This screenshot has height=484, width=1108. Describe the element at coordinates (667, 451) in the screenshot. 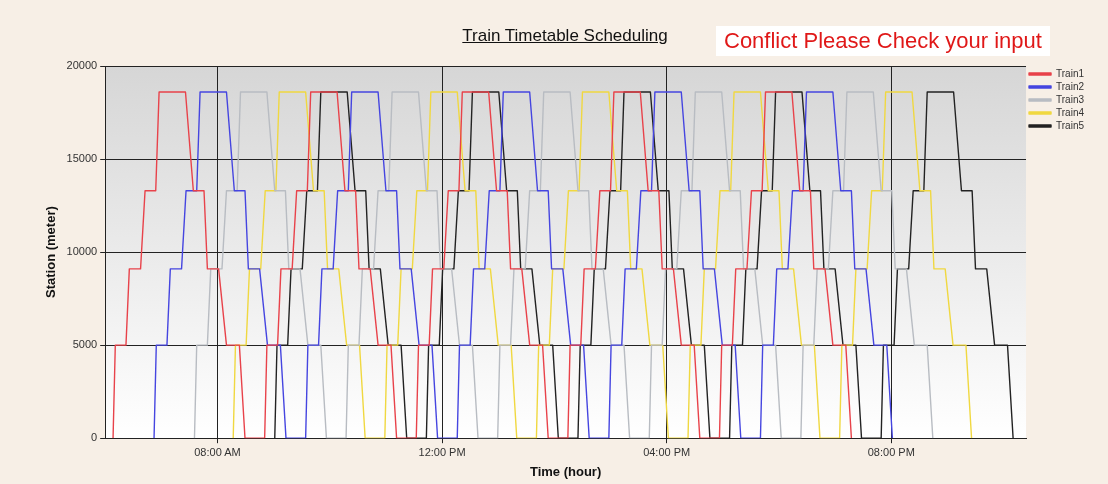

I see `x-tick-label: 04:00 PM` at that location.